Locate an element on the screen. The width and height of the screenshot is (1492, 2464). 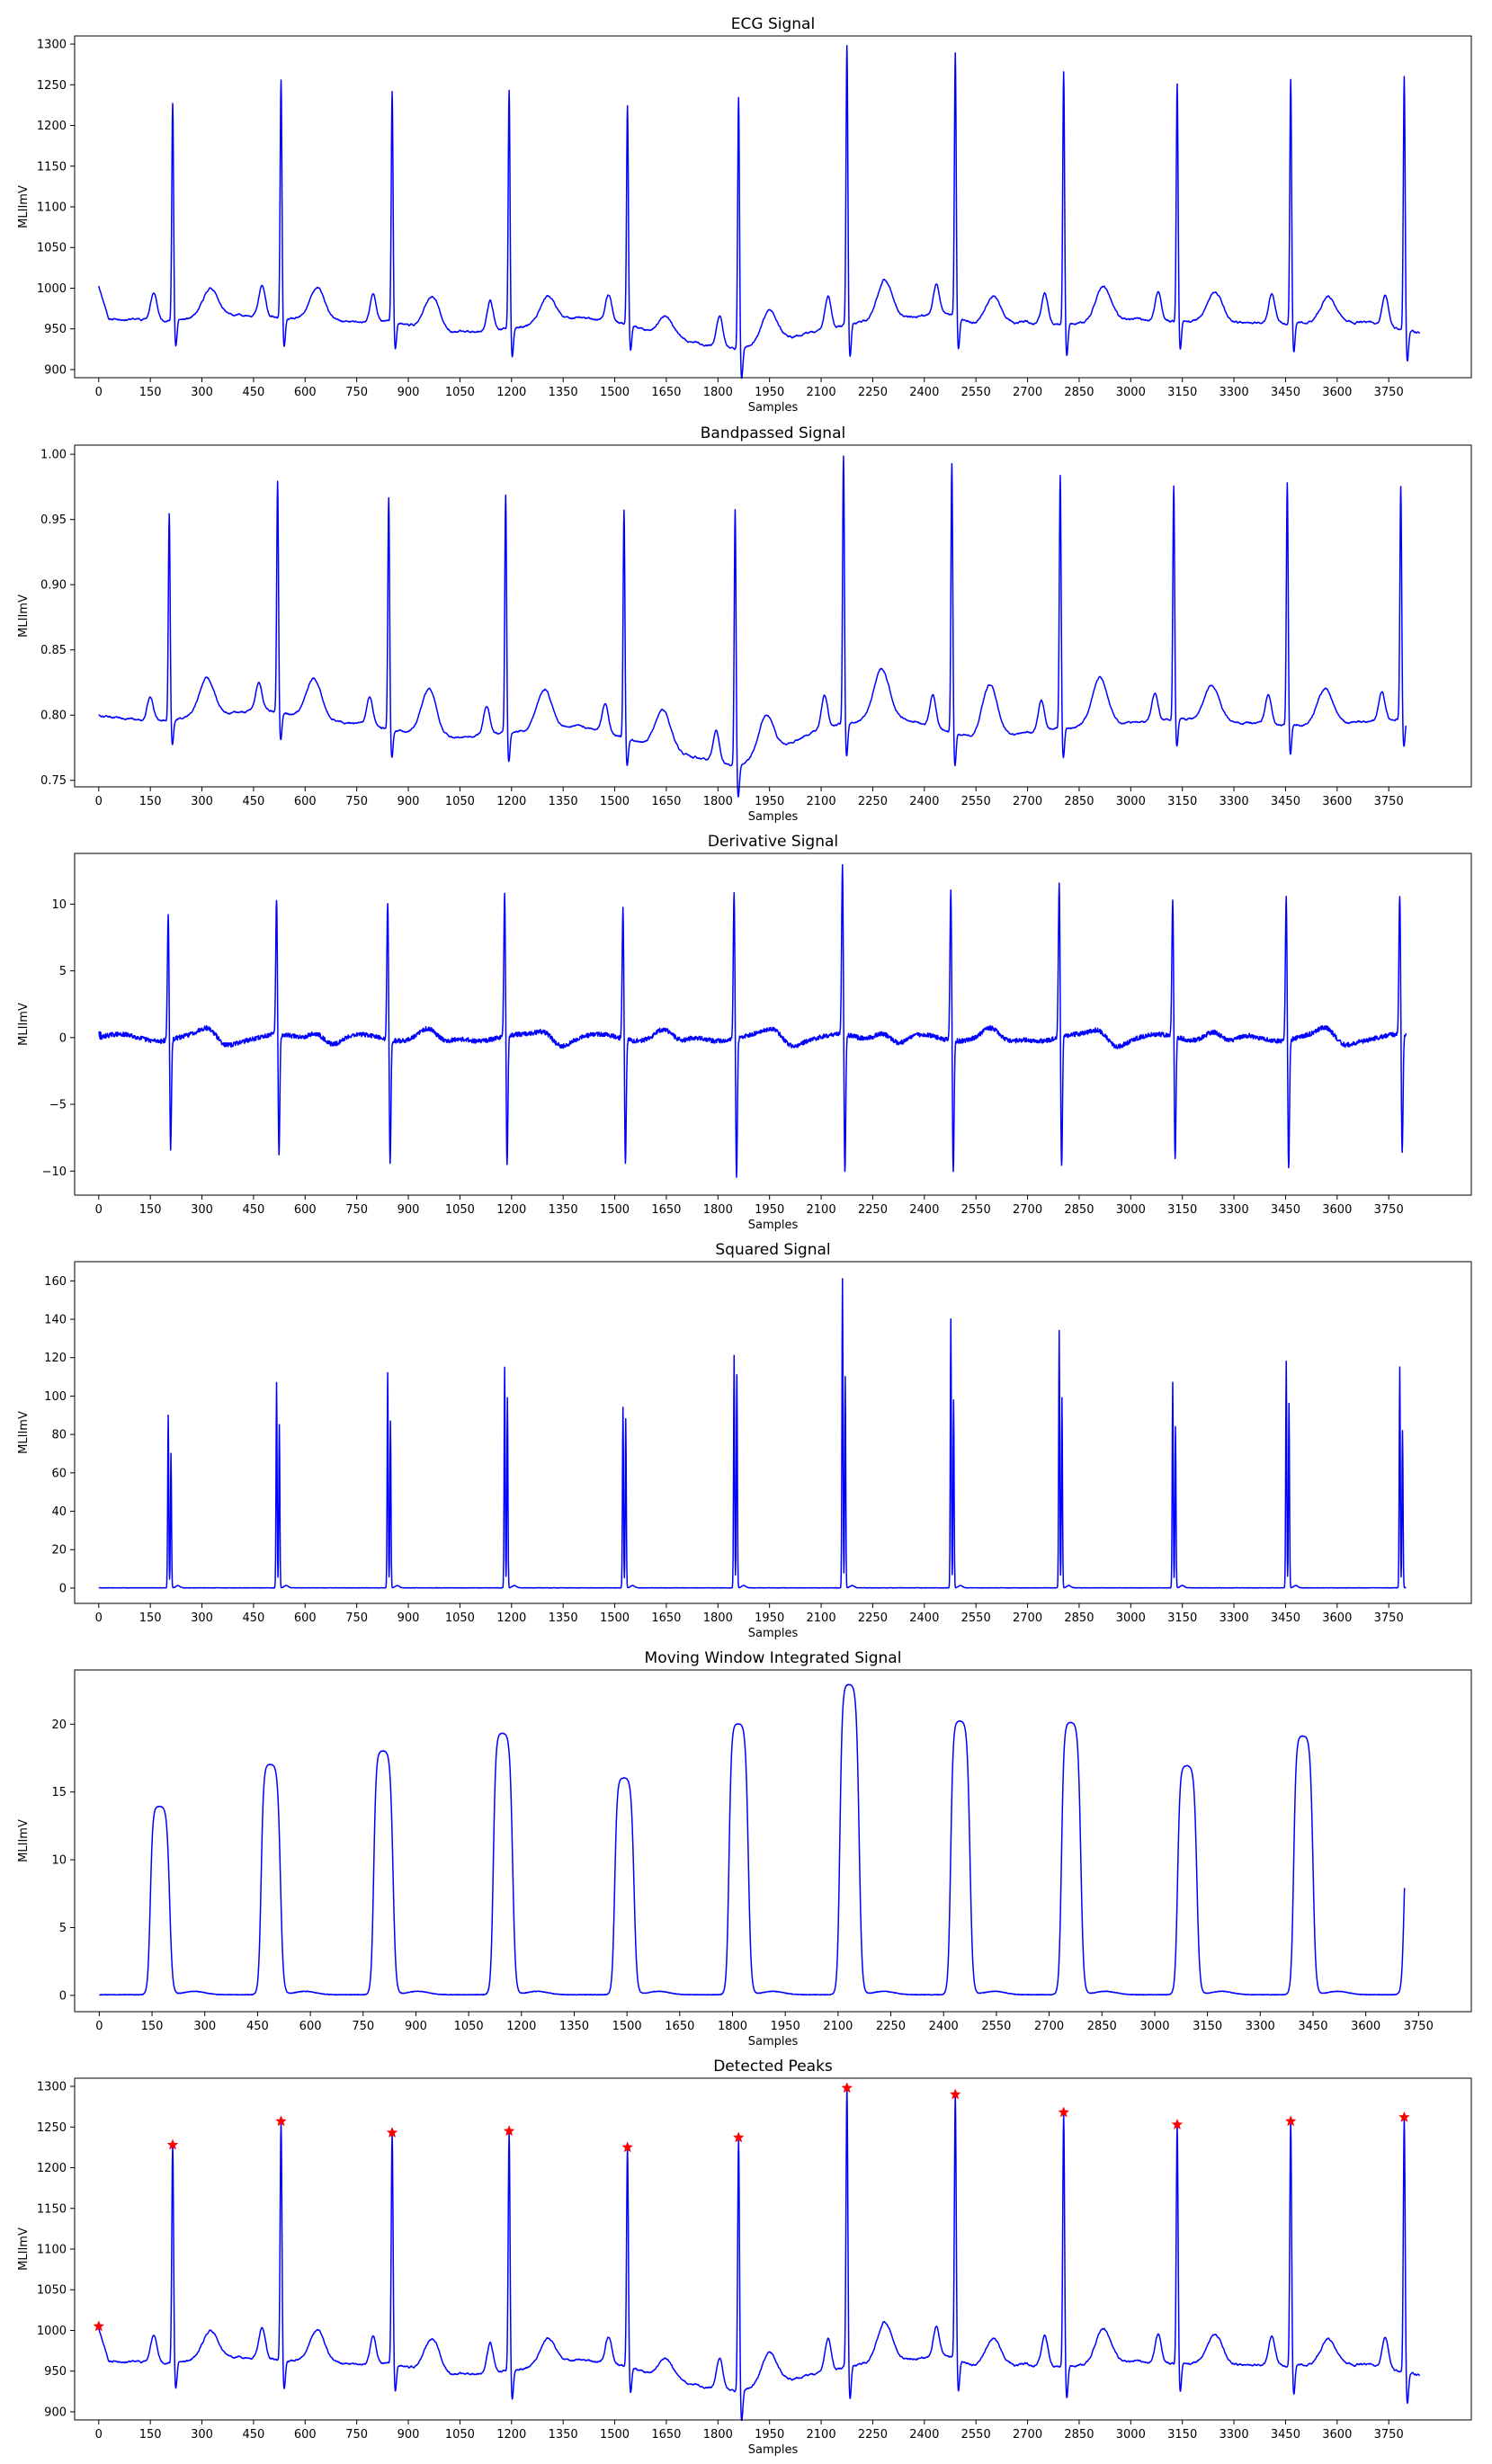
y-tick-label: 0.75 is located at coordinates (54, 781).